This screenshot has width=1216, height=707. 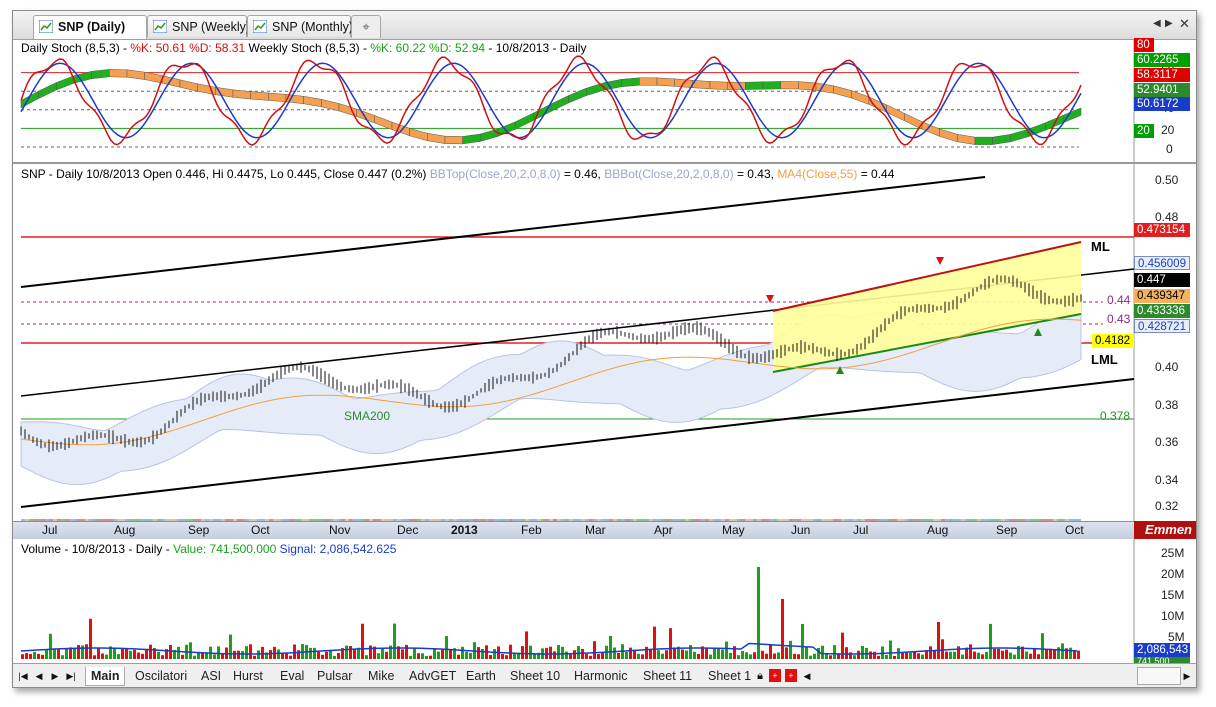 I want to click on tab-scroll-right-icon: ▶, so click(x=1169, y=23).